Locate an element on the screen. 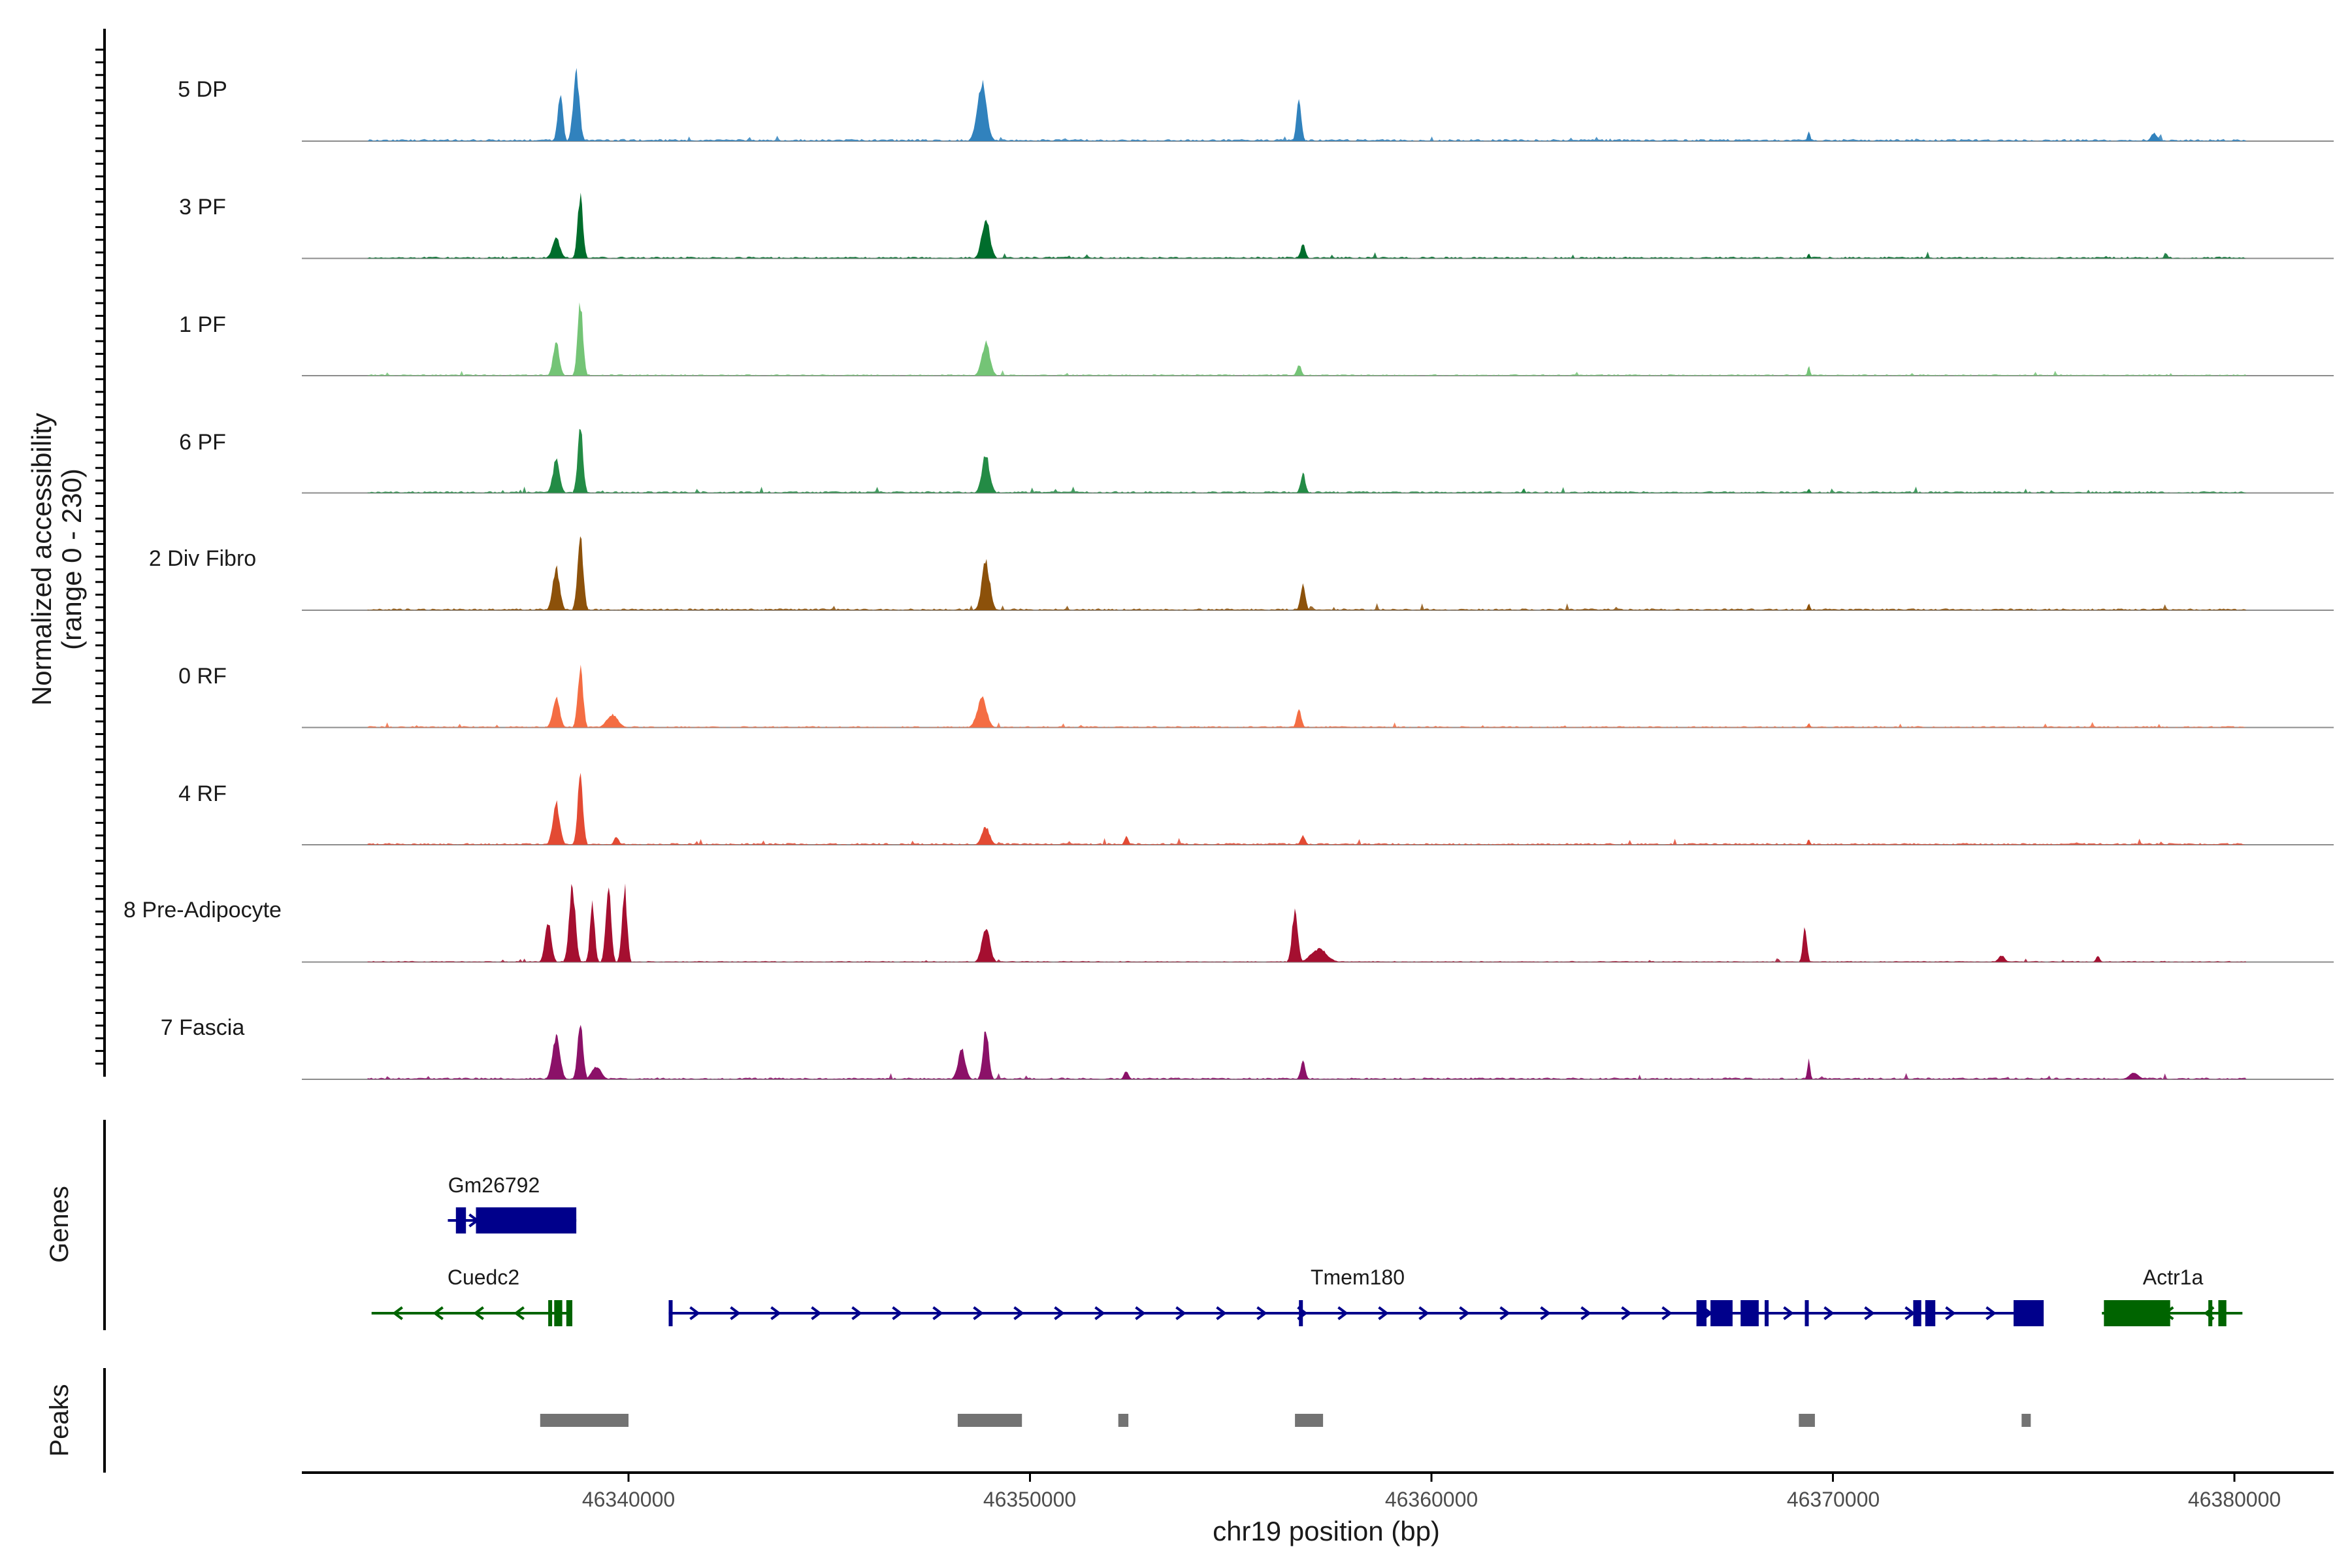  peaks-panel: Peaks is located at coordinates (1038, 1420).